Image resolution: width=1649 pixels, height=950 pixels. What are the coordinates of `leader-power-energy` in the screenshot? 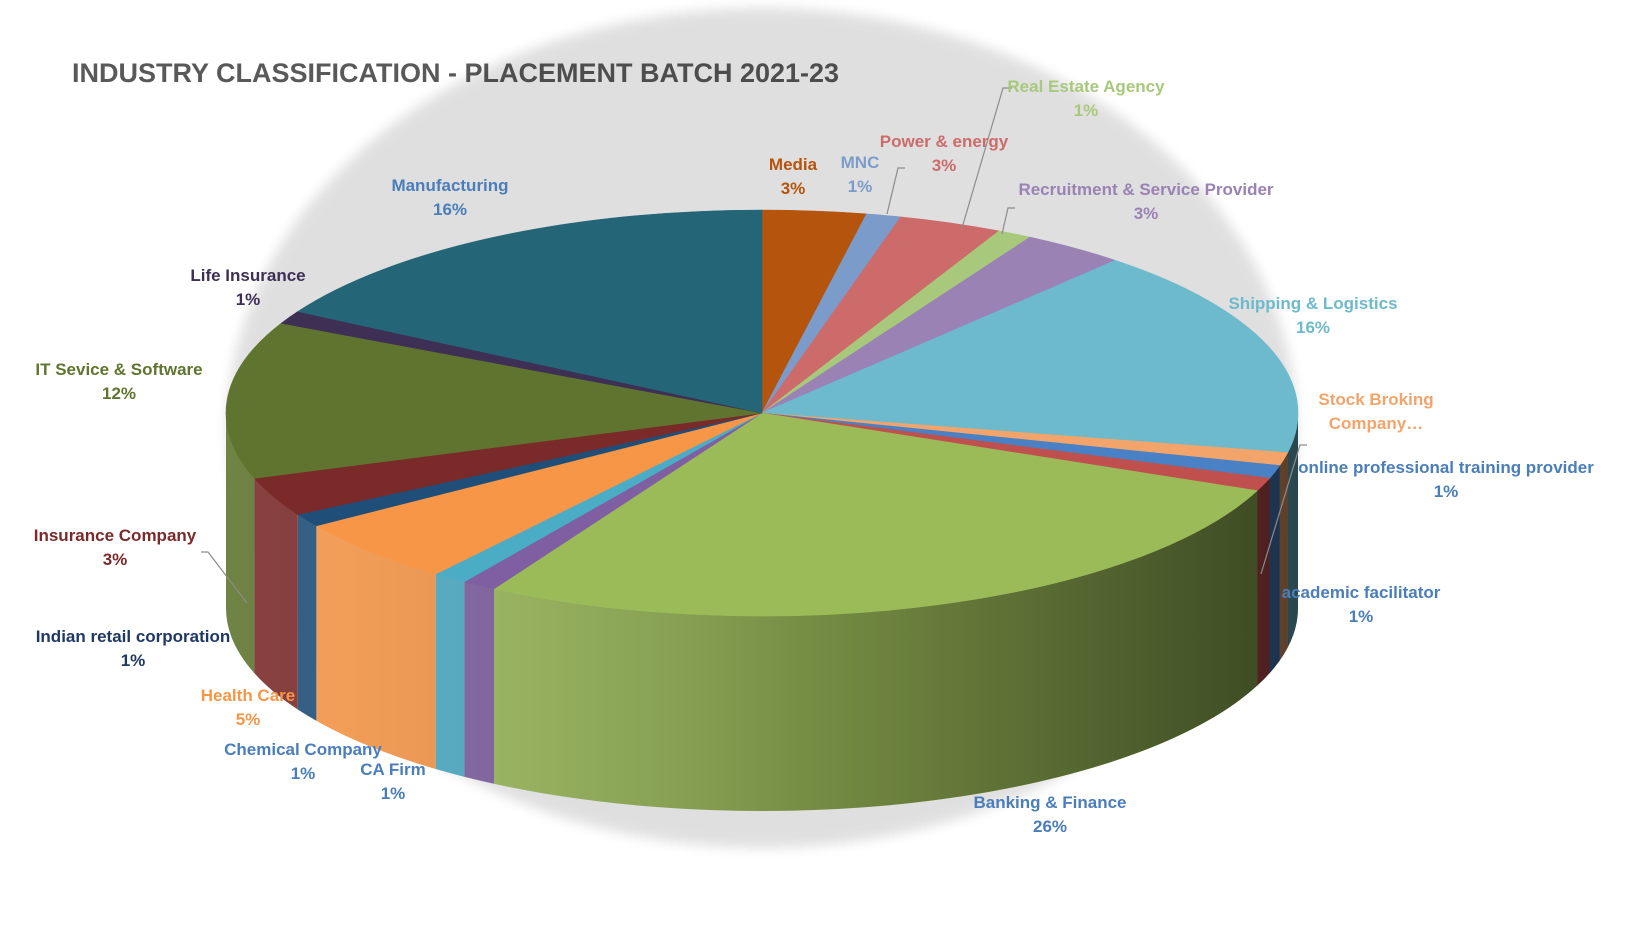 It's located at (895, 191).